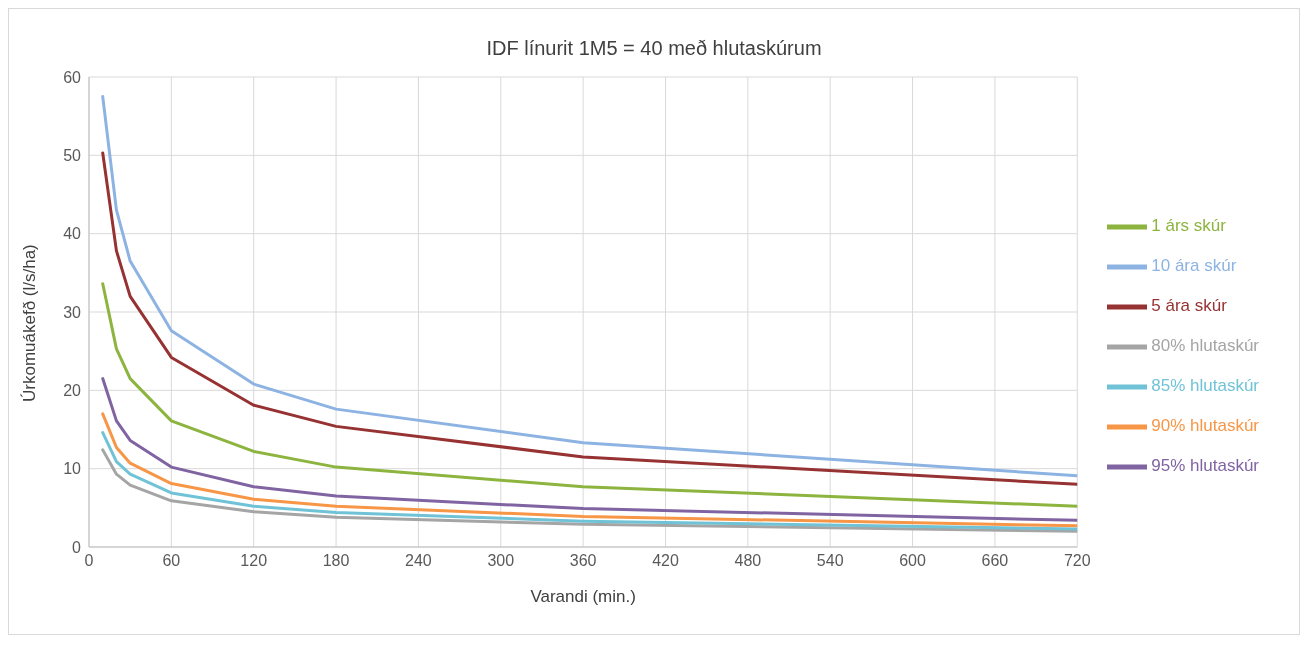 This screenshot has width=1312, height=646. Describe the element at coordinates (665, 561) in the screenshot. I see `x-tick-label: 420` at that location.